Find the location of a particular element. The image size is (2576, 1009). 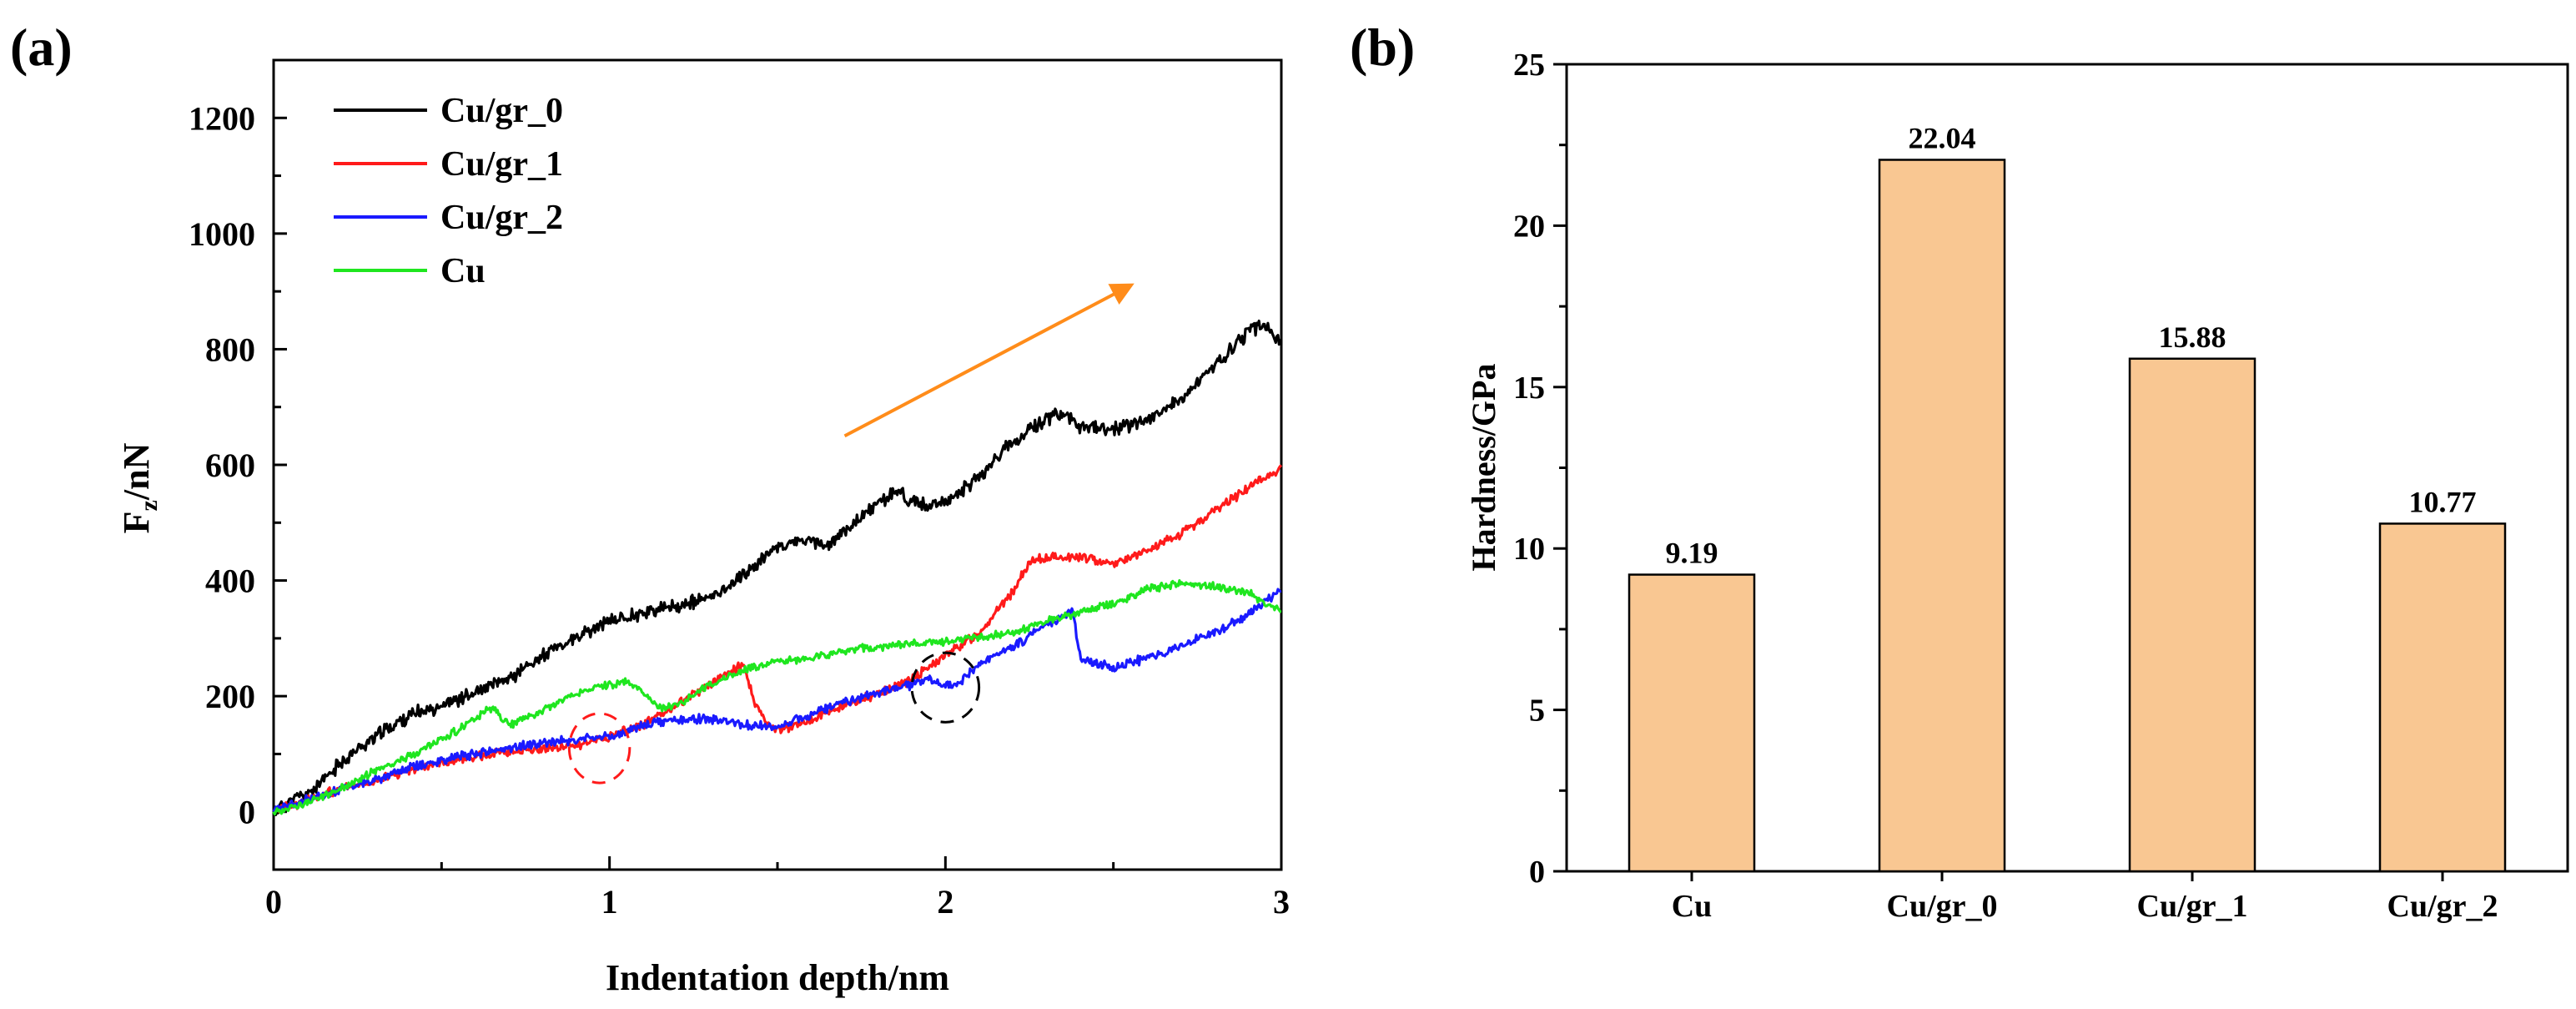

trend-arrow is located at coordinates (989, 360).